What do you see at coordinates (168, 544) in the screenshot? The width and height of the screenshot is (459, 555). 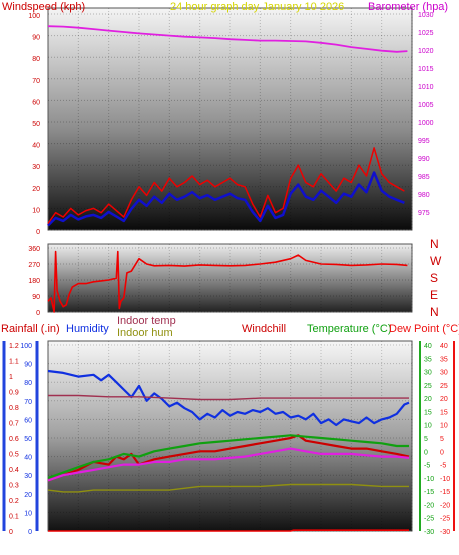 I see `temperature-x-tick-label: 8 AM` at bounding box center [168, 544].